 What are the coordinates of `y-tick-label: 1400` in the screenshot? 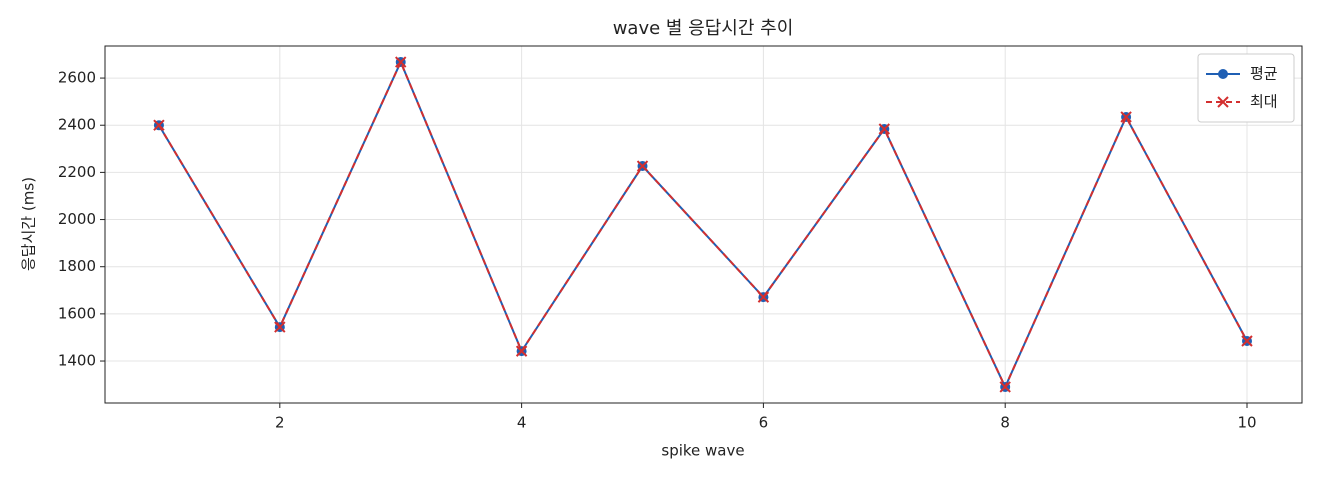 It's located at (77, 361).